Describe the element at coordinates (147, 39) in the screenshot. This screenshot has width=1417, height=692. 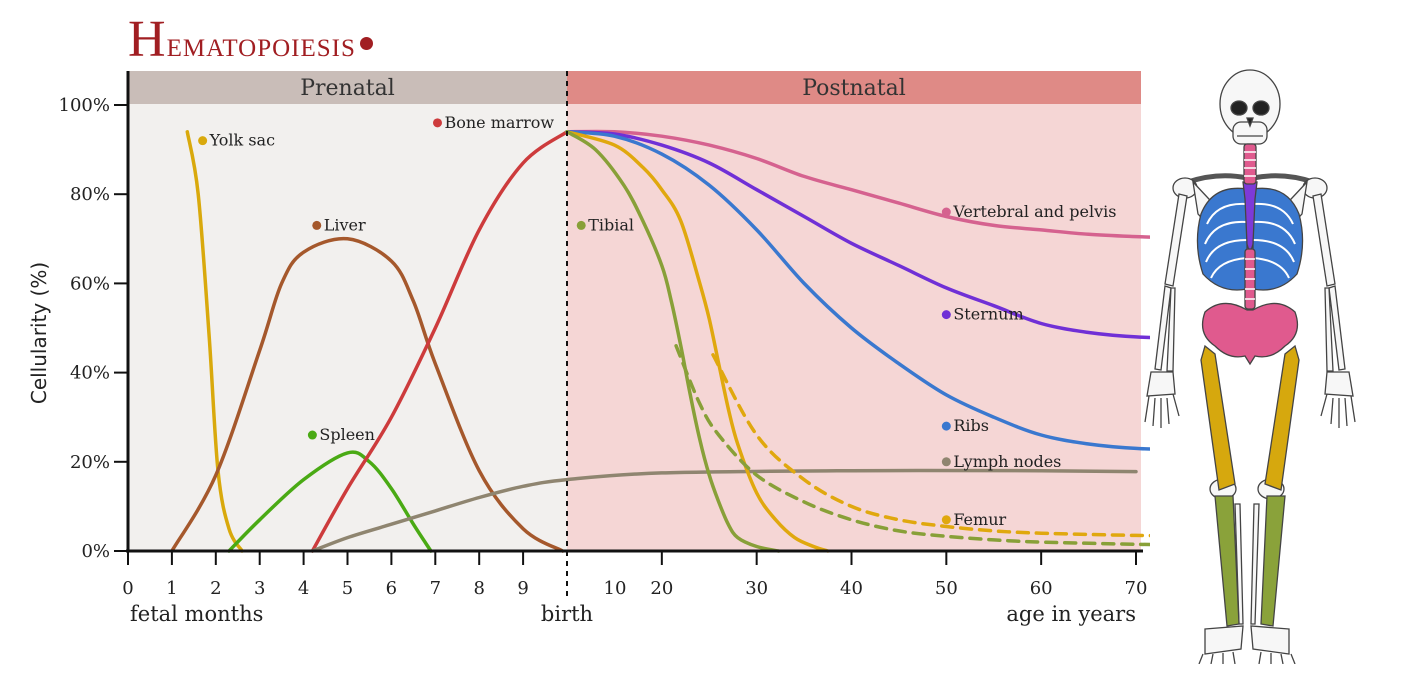
I see `title-first-letter: H` at that location.